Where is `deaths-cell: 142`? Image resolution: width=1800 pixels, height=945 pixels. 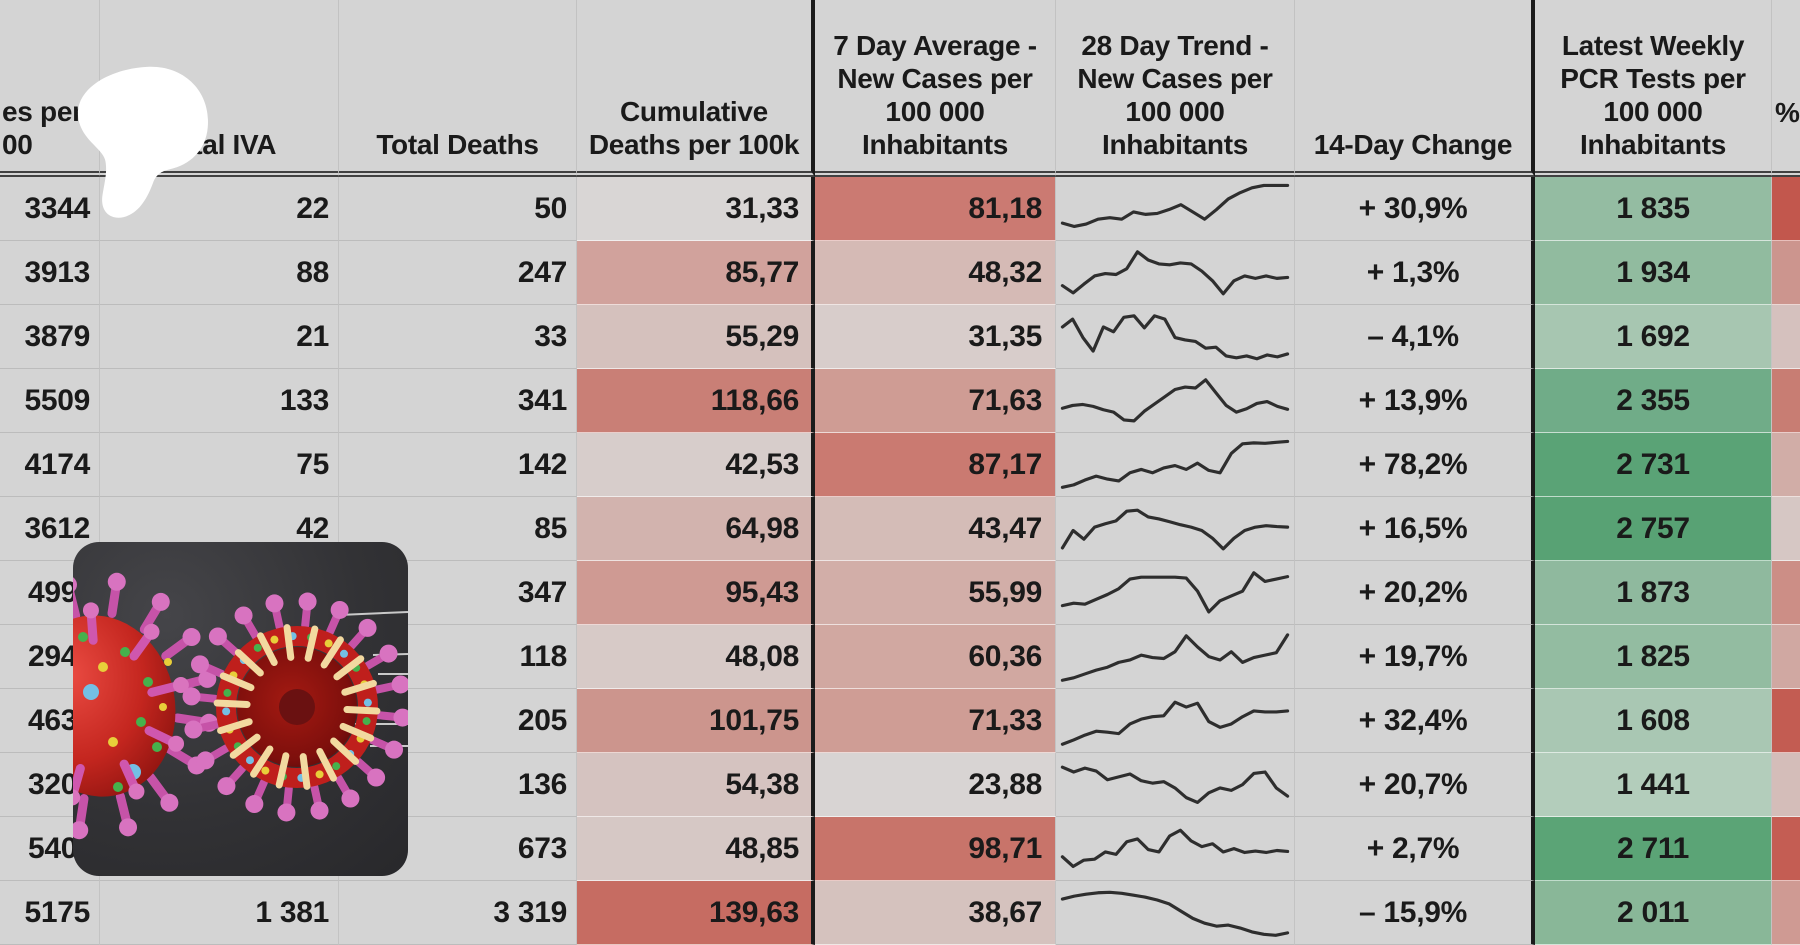 deaths-cell: 142 is located at coordinates (458, 465).